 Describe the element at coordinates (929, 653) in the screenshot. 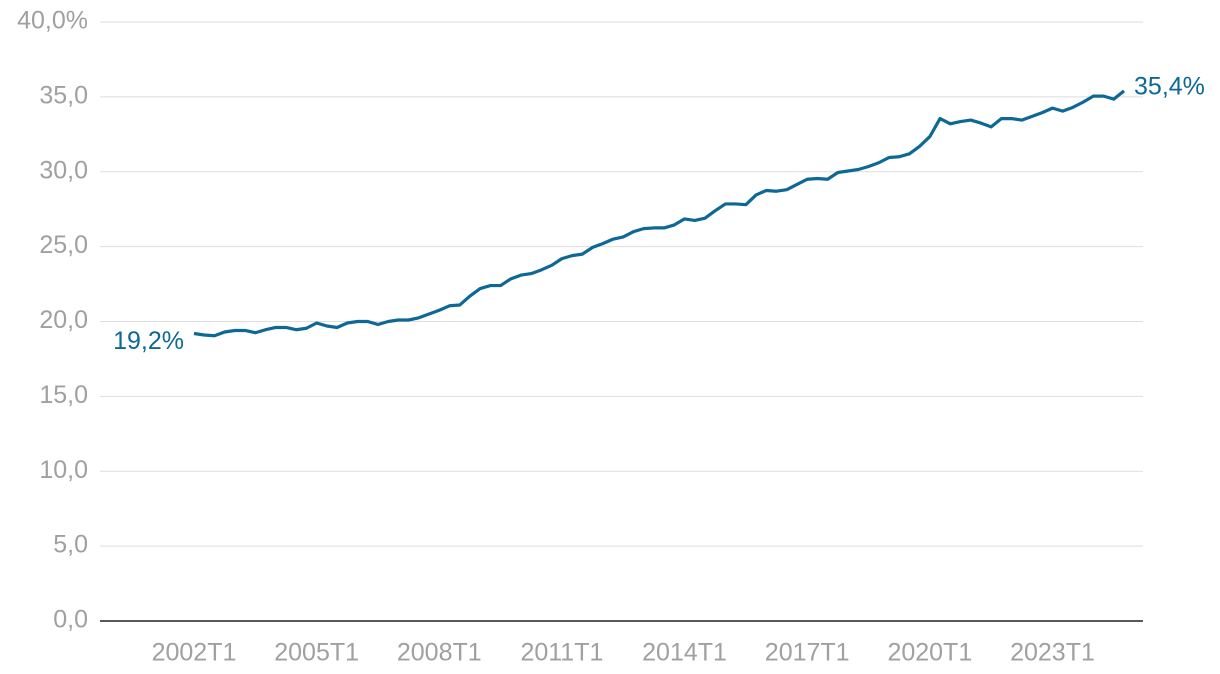

I see `x-tick-label: 2020T1` at that location.